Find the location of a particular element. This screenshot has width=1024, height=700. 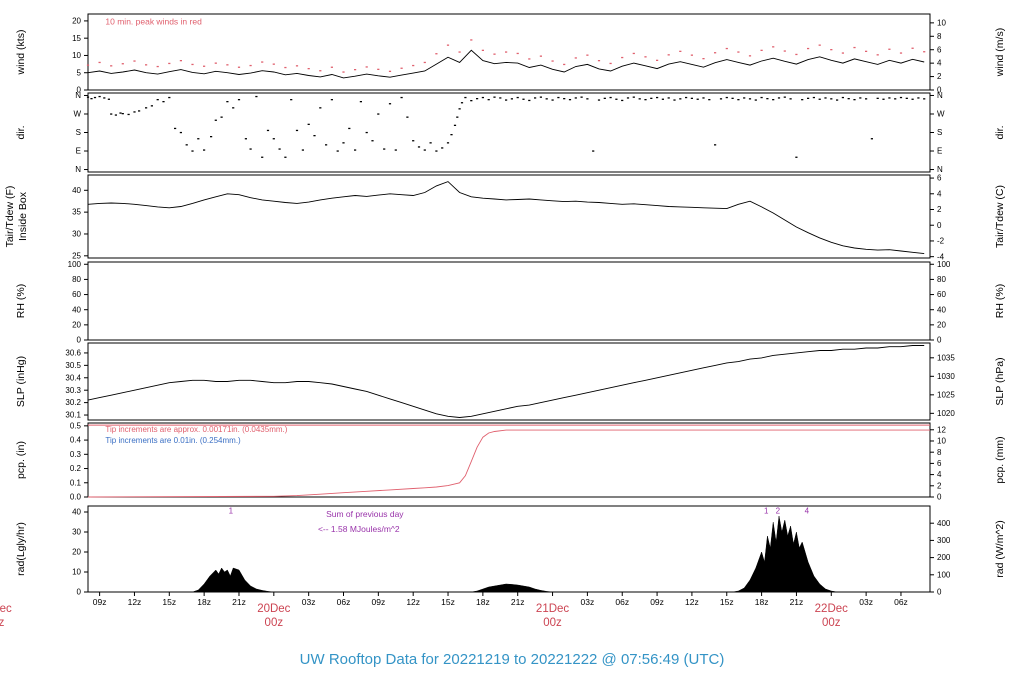

y-tick-label-left: S is located at coordinates (78, 132).